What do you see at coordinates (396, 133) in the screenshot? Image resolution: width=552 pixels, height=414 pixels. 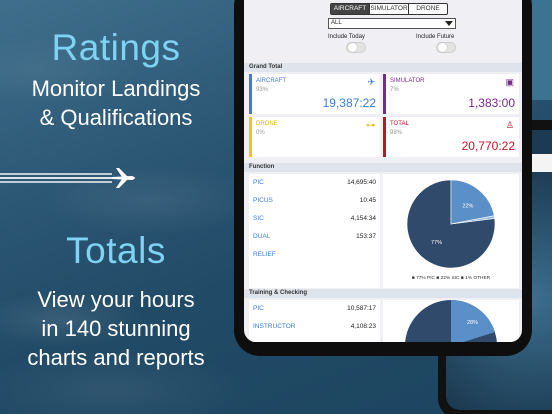 I see `total-card-percent: 98%` at bounding box center [396, 133].